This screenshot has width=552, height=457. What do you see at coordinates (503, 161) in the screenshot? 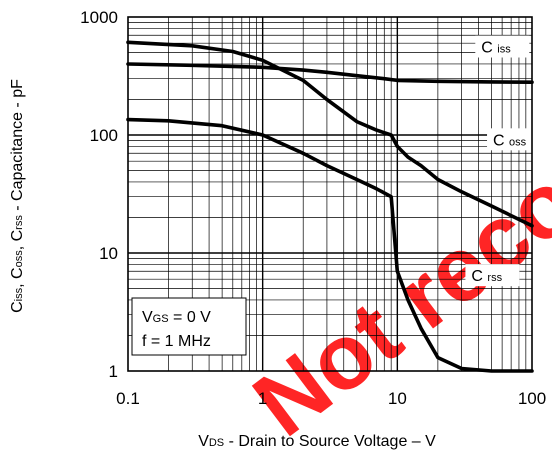
I see `series-labels: C iss C oss C rss` at bounding box center [503, 161].